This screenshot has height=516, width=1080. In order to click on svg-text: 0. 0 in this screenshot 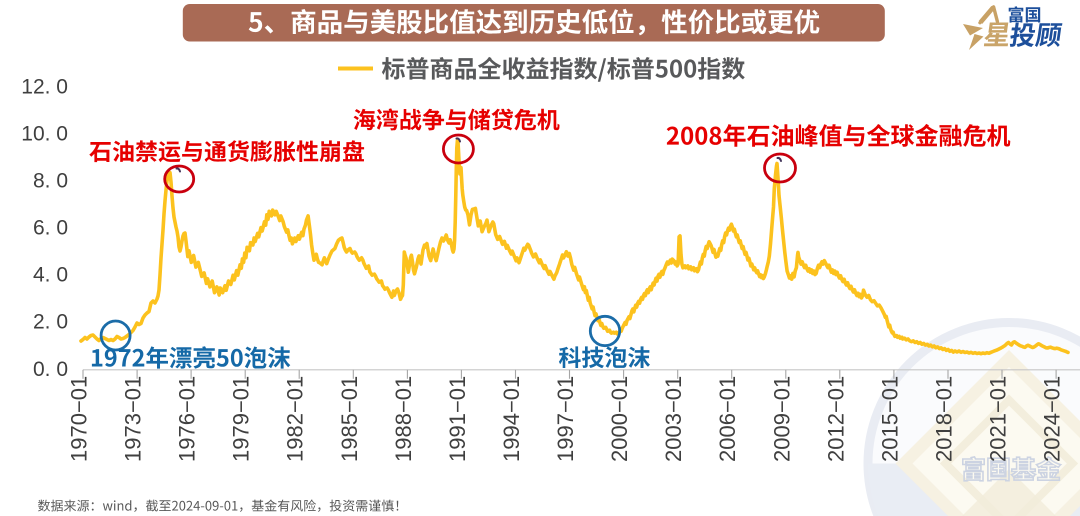, I will do `click(50, 369)`.